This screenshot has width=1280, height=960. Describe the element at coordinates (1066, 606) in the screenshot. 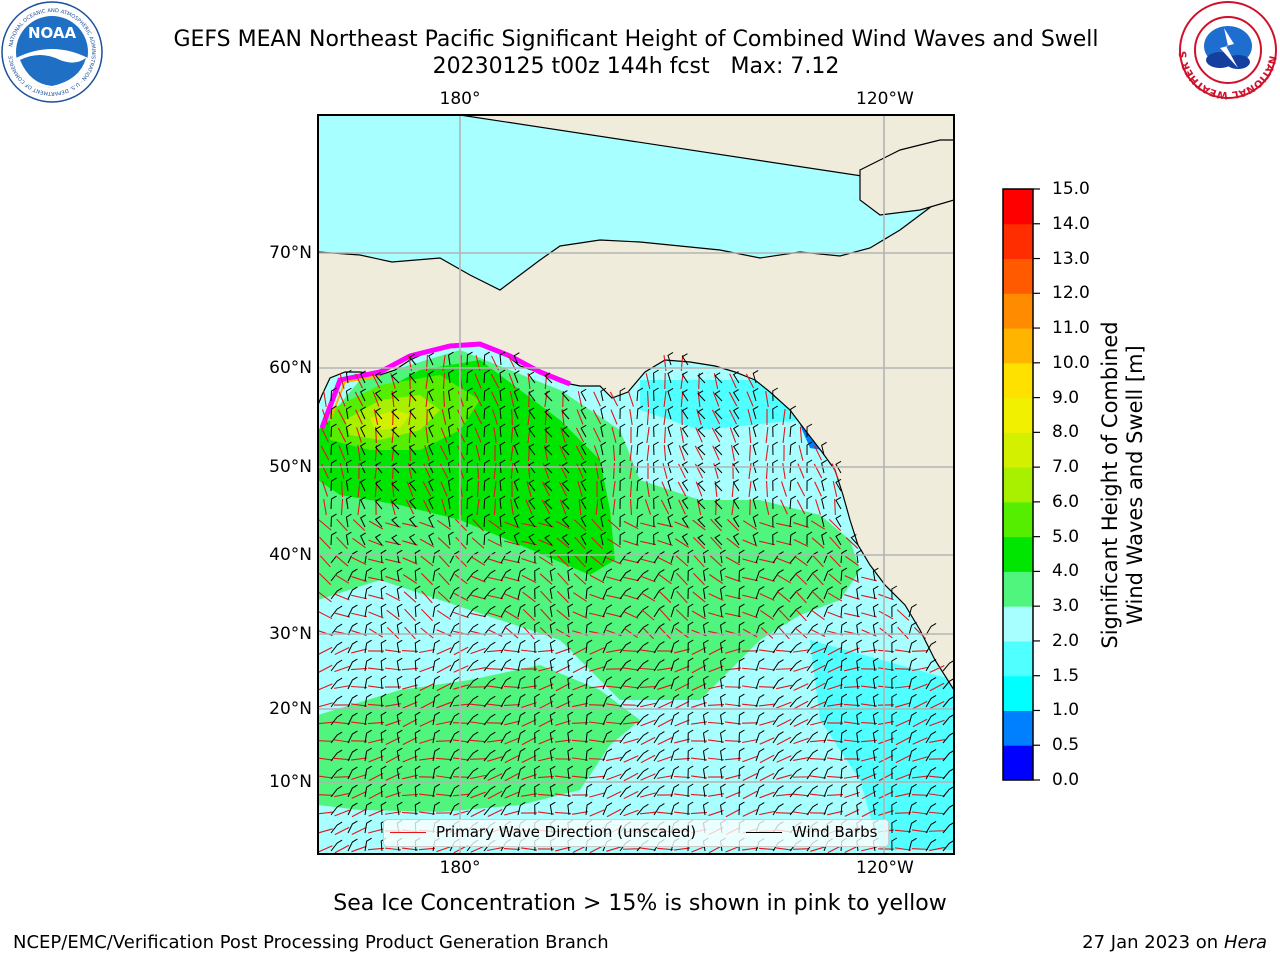

I see `colorbar-tick-label: 3.0` at that location.